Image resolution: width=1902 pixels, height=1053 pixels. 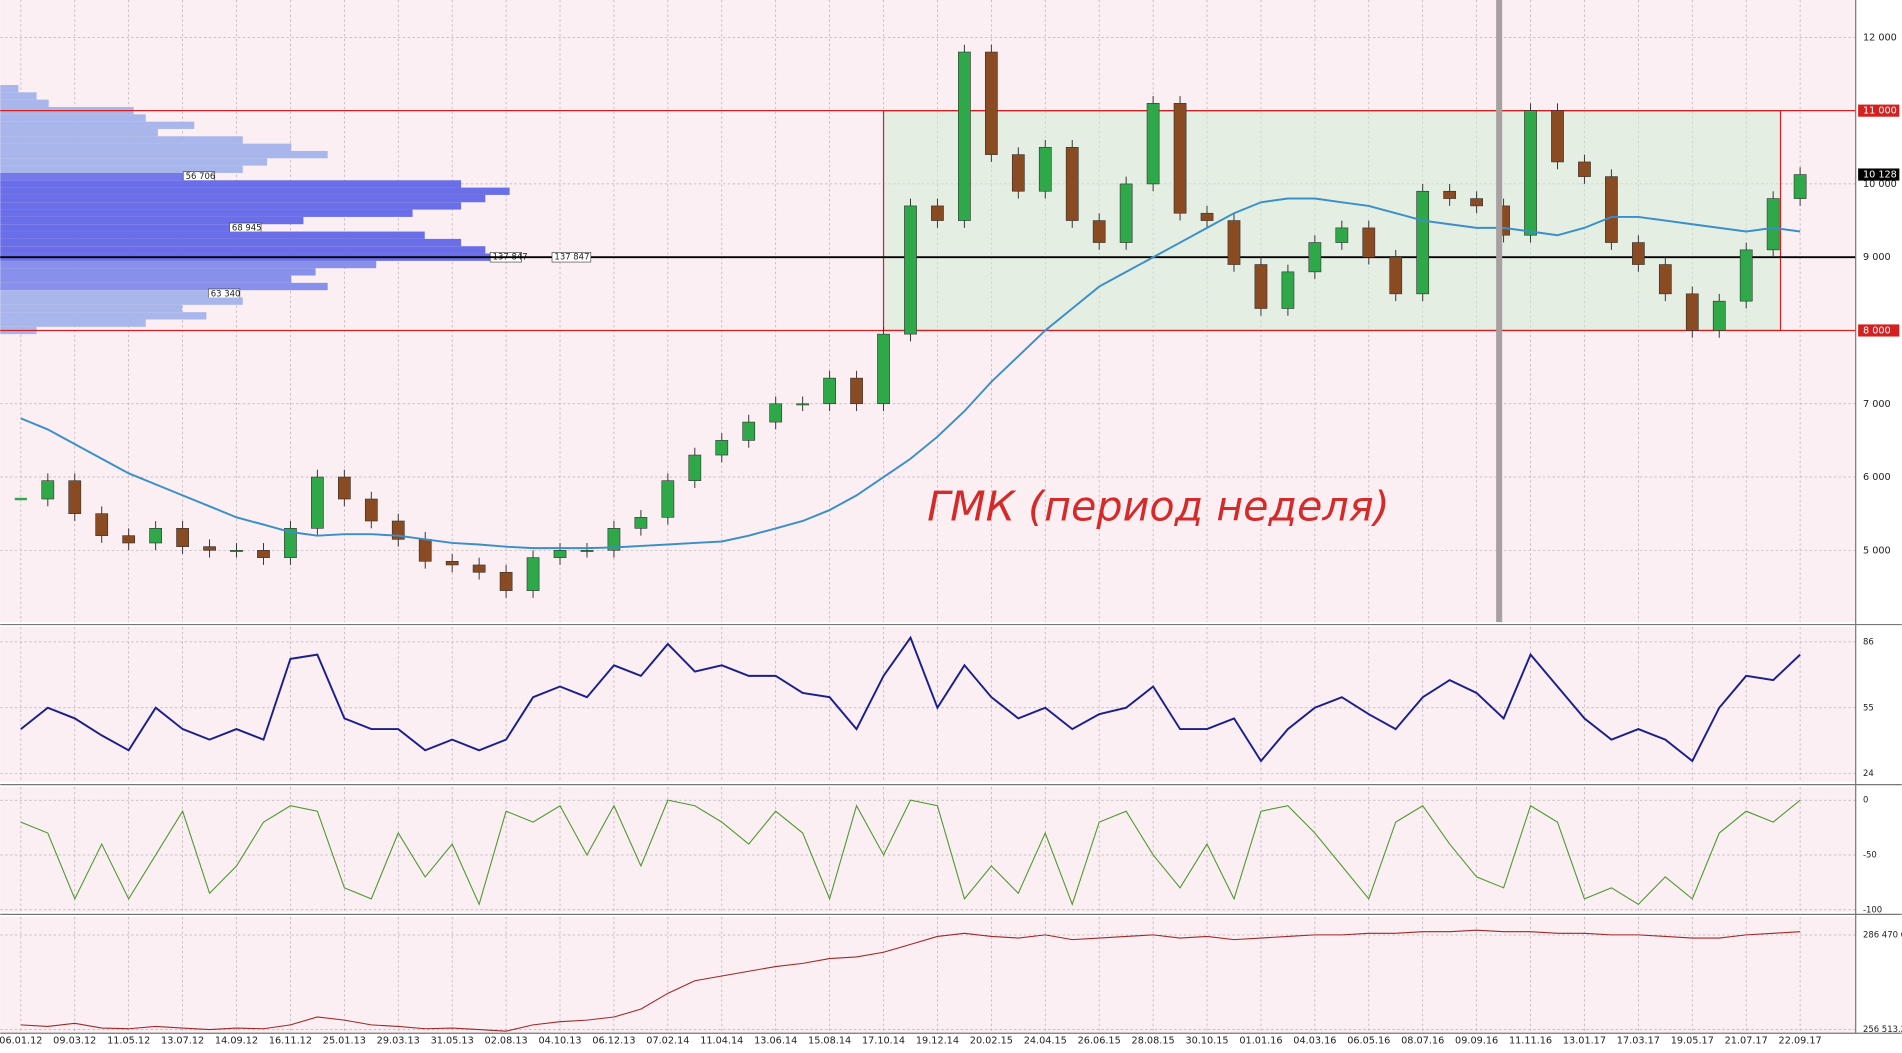 What do you see at coordinates (1158, 506) in the screenshot?
I see `annotation: ГМК (период неделя)` at bounding box center [1158, 506].